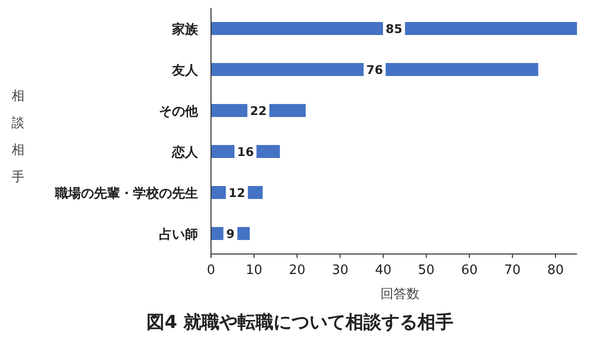 This screenshot has width=600, height=337. I want to click on data-label: 85, so click(394, 29).